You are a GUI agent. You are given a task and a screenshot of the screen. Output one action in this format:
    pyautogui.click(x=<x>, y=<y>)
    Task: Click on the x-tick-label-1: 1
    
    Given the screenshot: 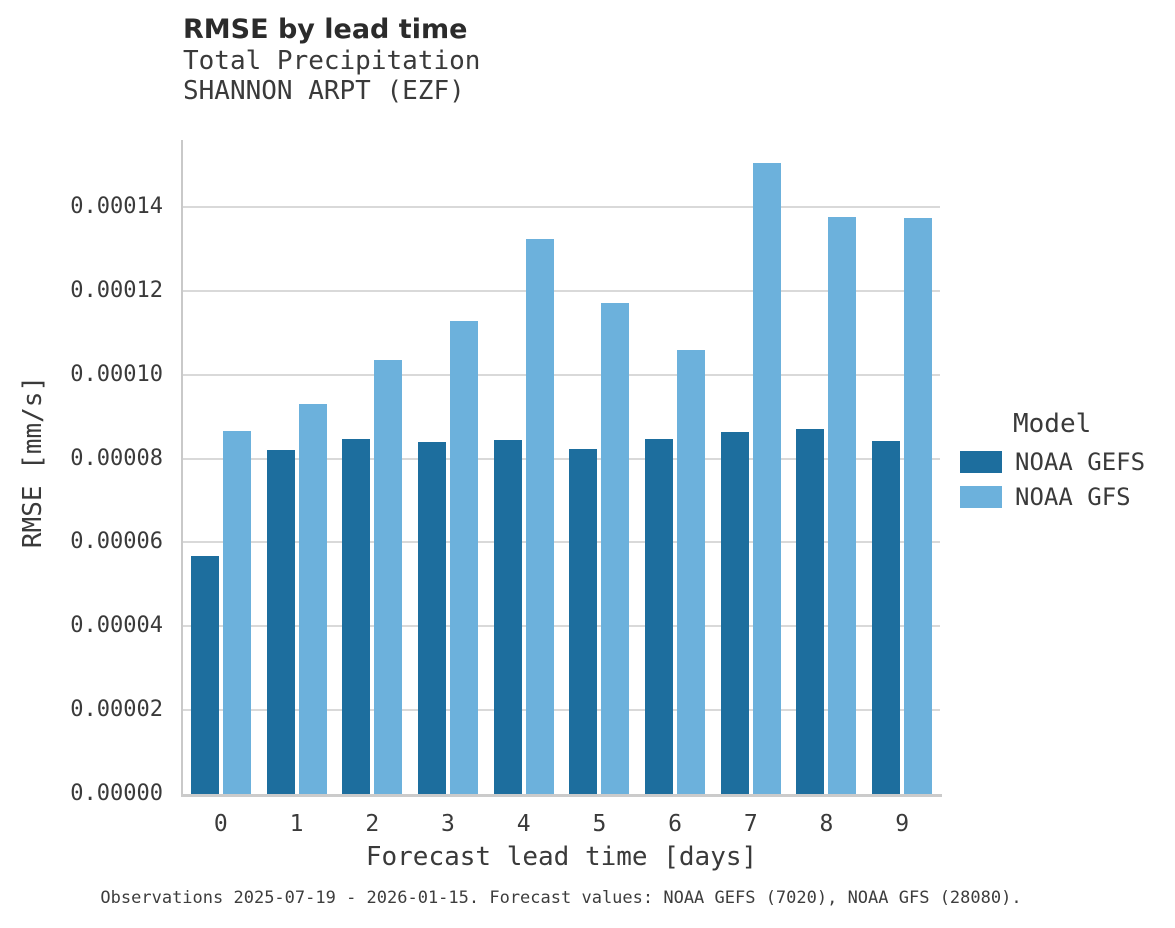 What is the action you would take?
    pyautogui.click(x=296, y=824)
    